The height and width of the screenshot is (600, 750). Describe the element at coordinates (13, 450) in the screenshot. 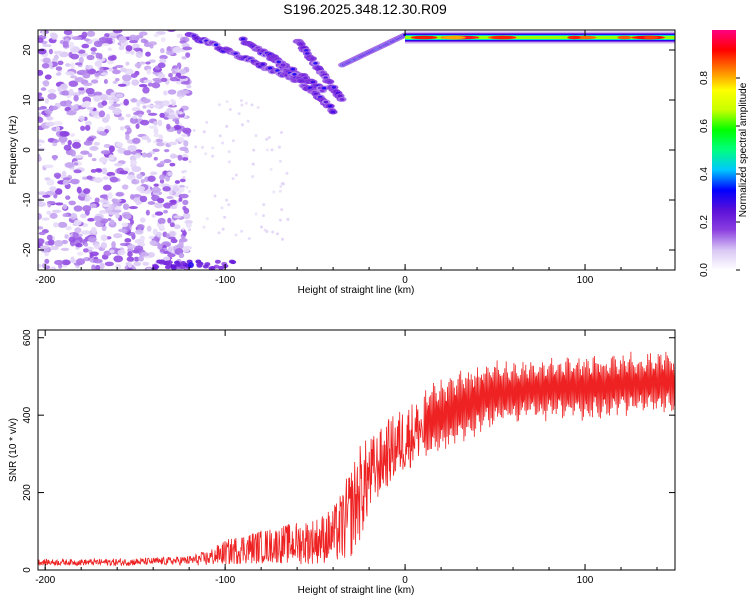

I see `snr-y-axis-label: SNR (10 * v/v)` at that location.